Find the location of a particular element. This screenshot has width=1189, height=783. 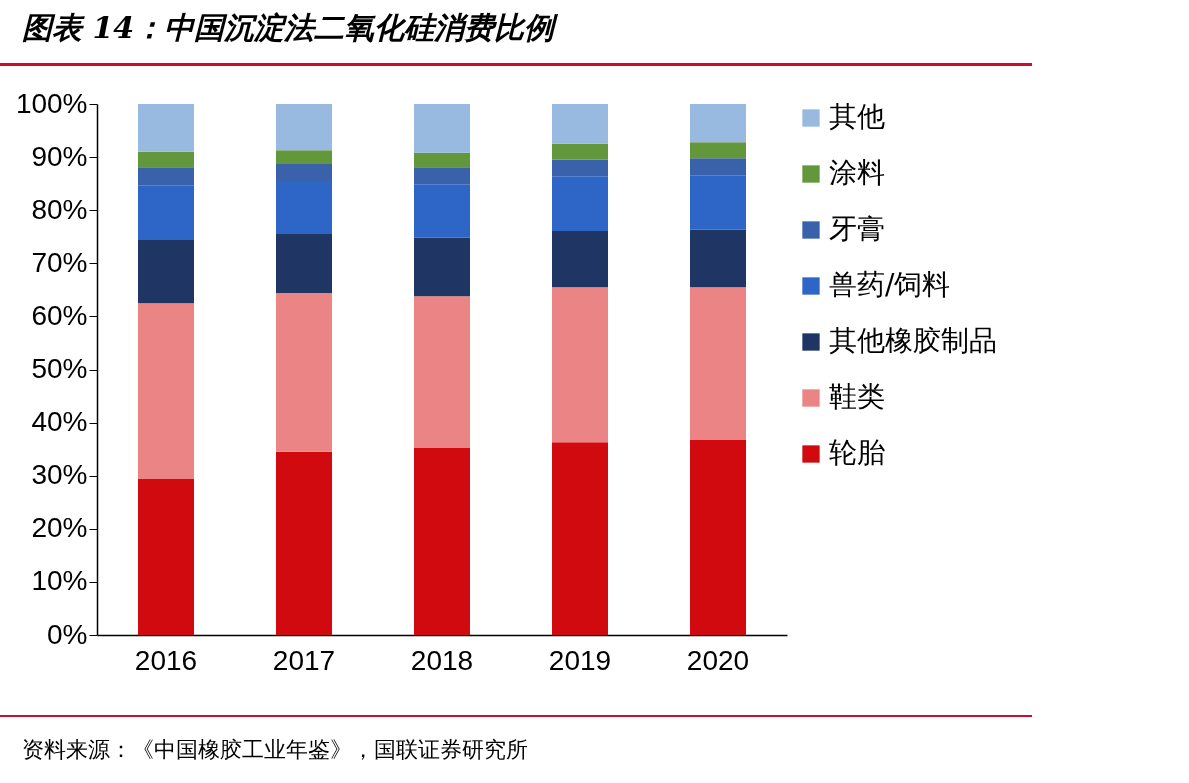

y-tick-label: 30% is located at coordinates (59, 475).